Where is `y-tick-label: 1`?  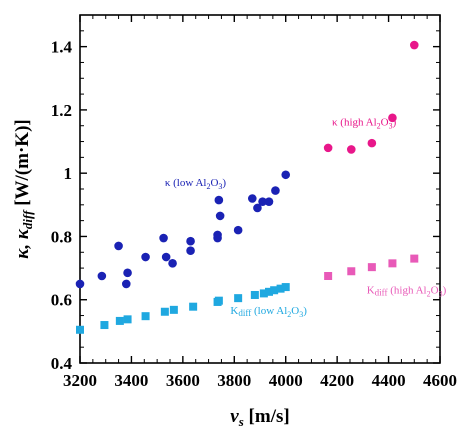 y-tick-label: 1 is located at coordinates (68, 173).